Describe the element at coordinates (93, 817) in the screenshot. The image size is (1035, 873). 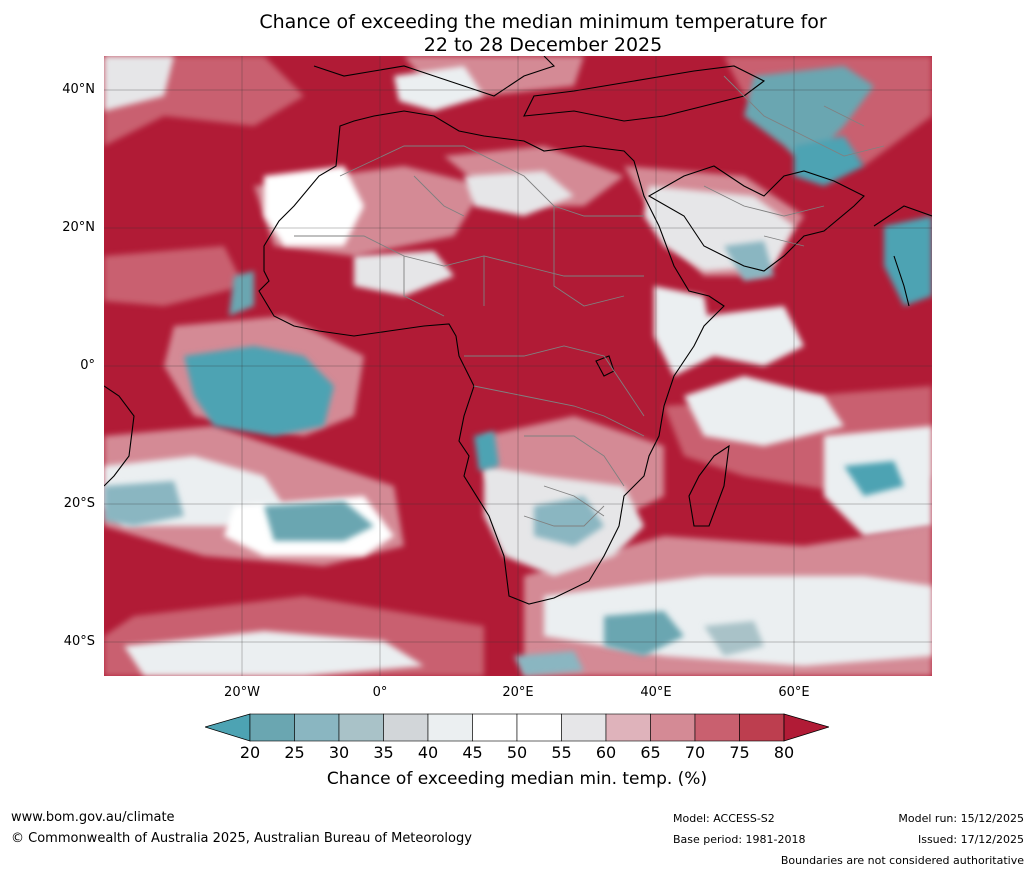
I see `footer-website: www.bom.gov.au/climate` at that location.